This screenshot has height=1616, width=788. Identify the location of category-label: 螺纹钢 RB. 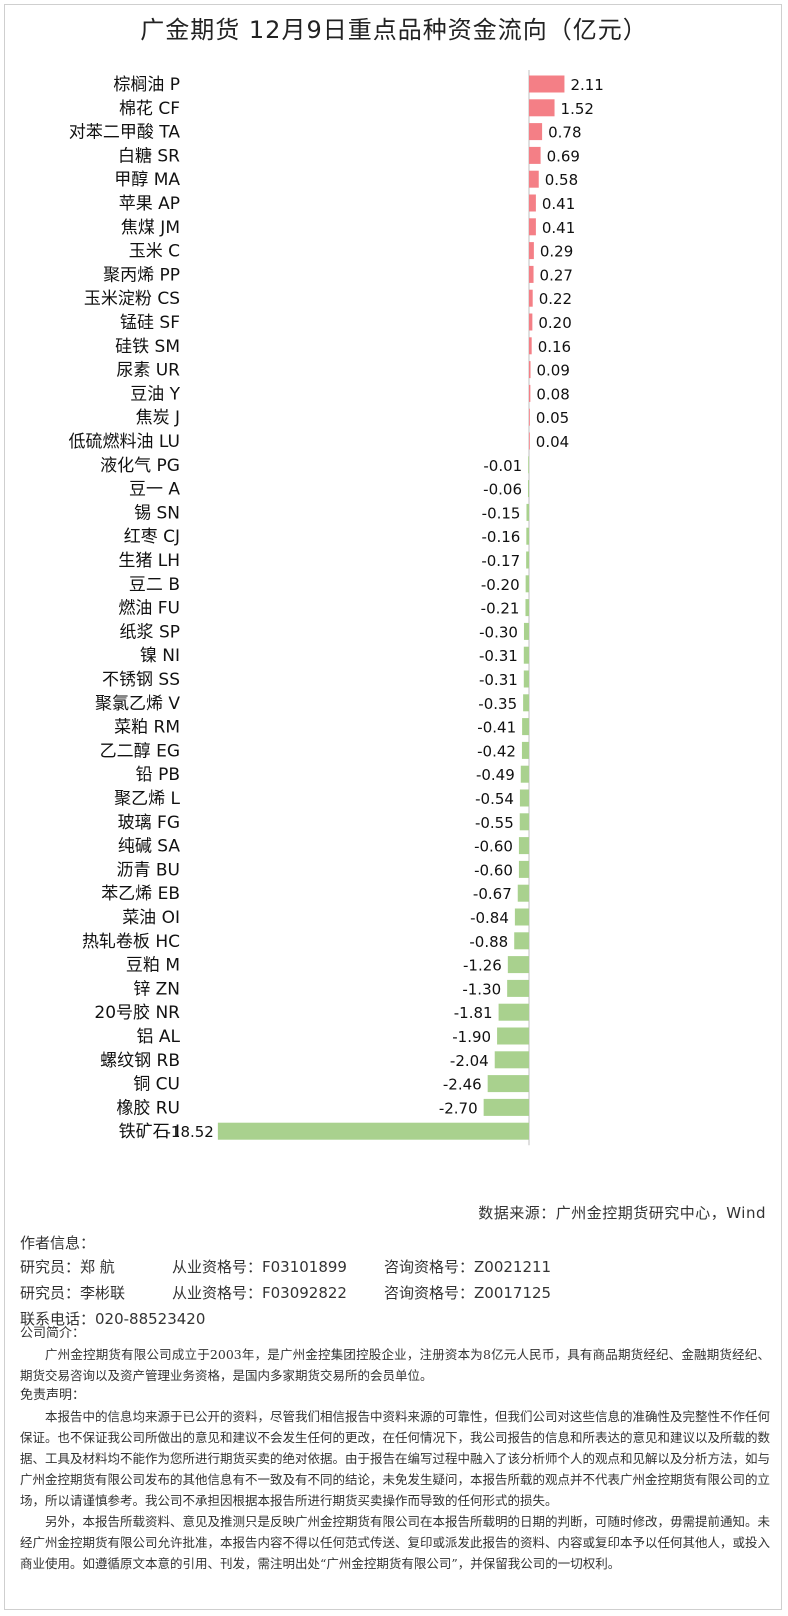
(140, 1061).